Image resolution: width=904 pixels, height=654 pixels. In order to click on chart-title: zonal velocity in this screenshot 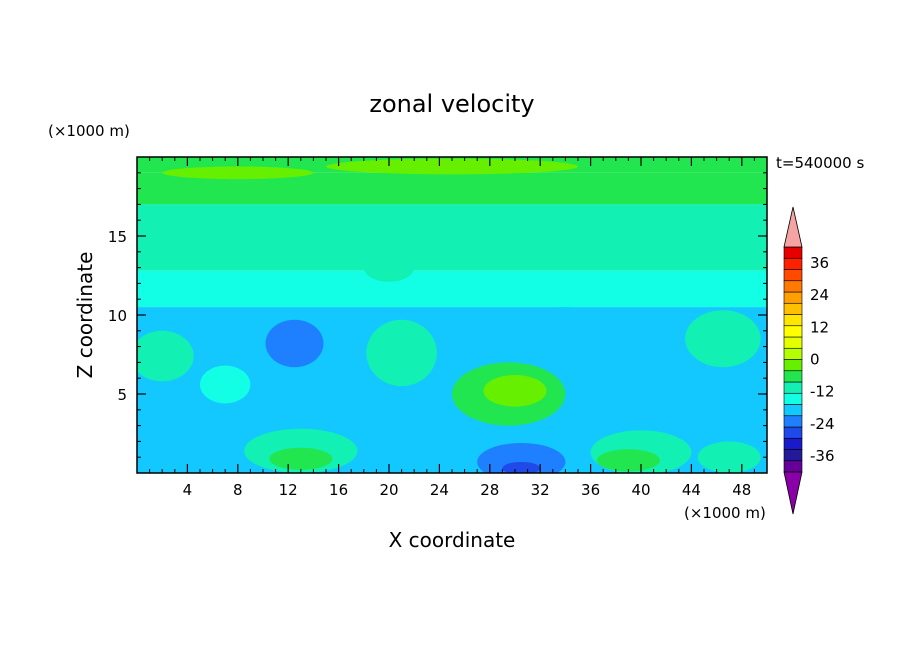, I will do `click(451, 104)`.